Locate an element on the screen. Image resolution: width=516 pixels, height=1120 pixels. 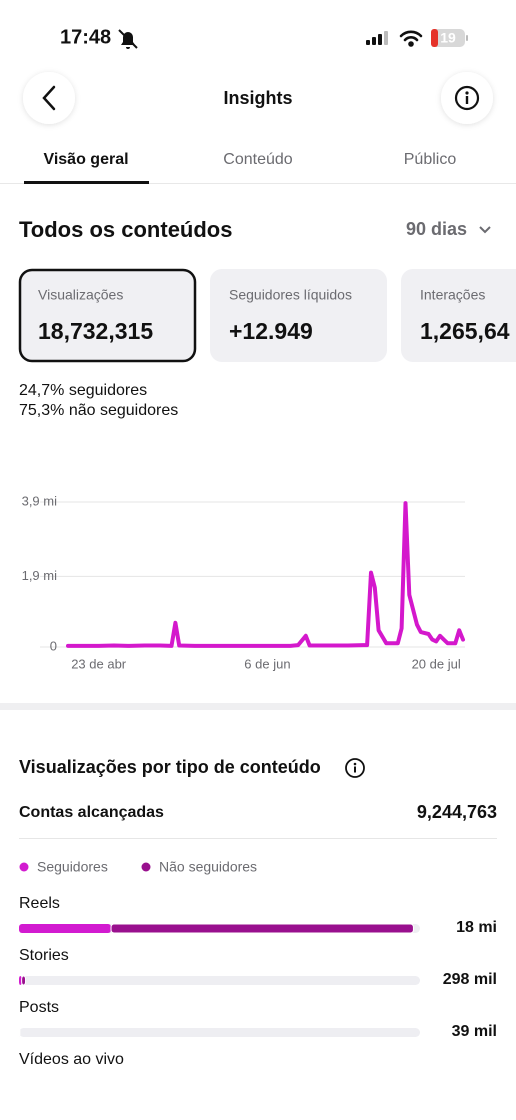
divider is located at coordinates (258, 838).